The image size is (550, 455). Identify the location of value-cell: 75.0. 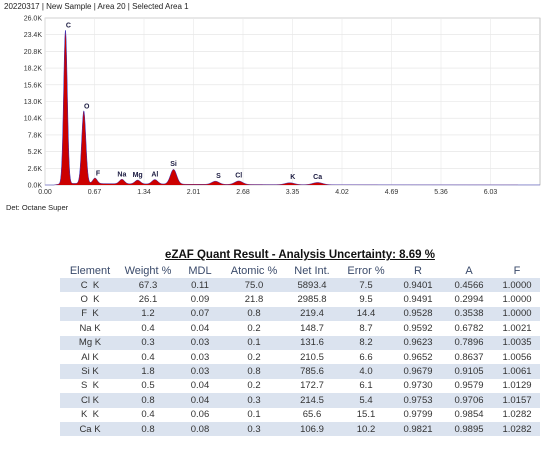
(254, 285).